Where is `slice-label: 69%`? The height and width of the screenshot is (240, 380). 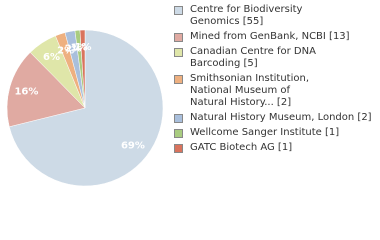 slice-label: 69% is located at coordinates (133, 145).